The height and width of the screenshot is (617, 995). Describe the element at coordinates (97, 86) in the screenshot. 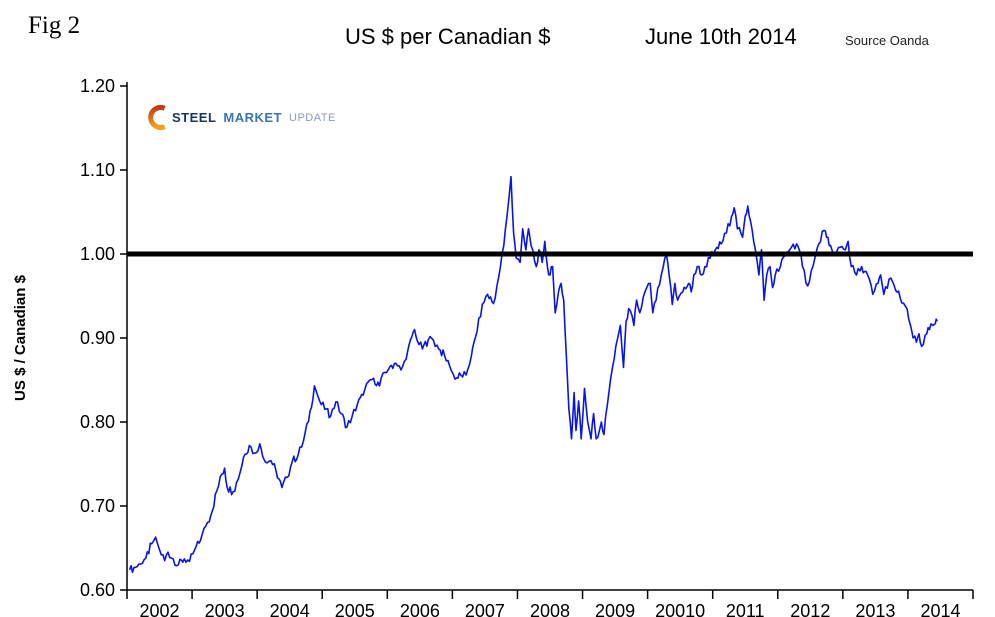

I see `svg-text: 1.20` at that location.